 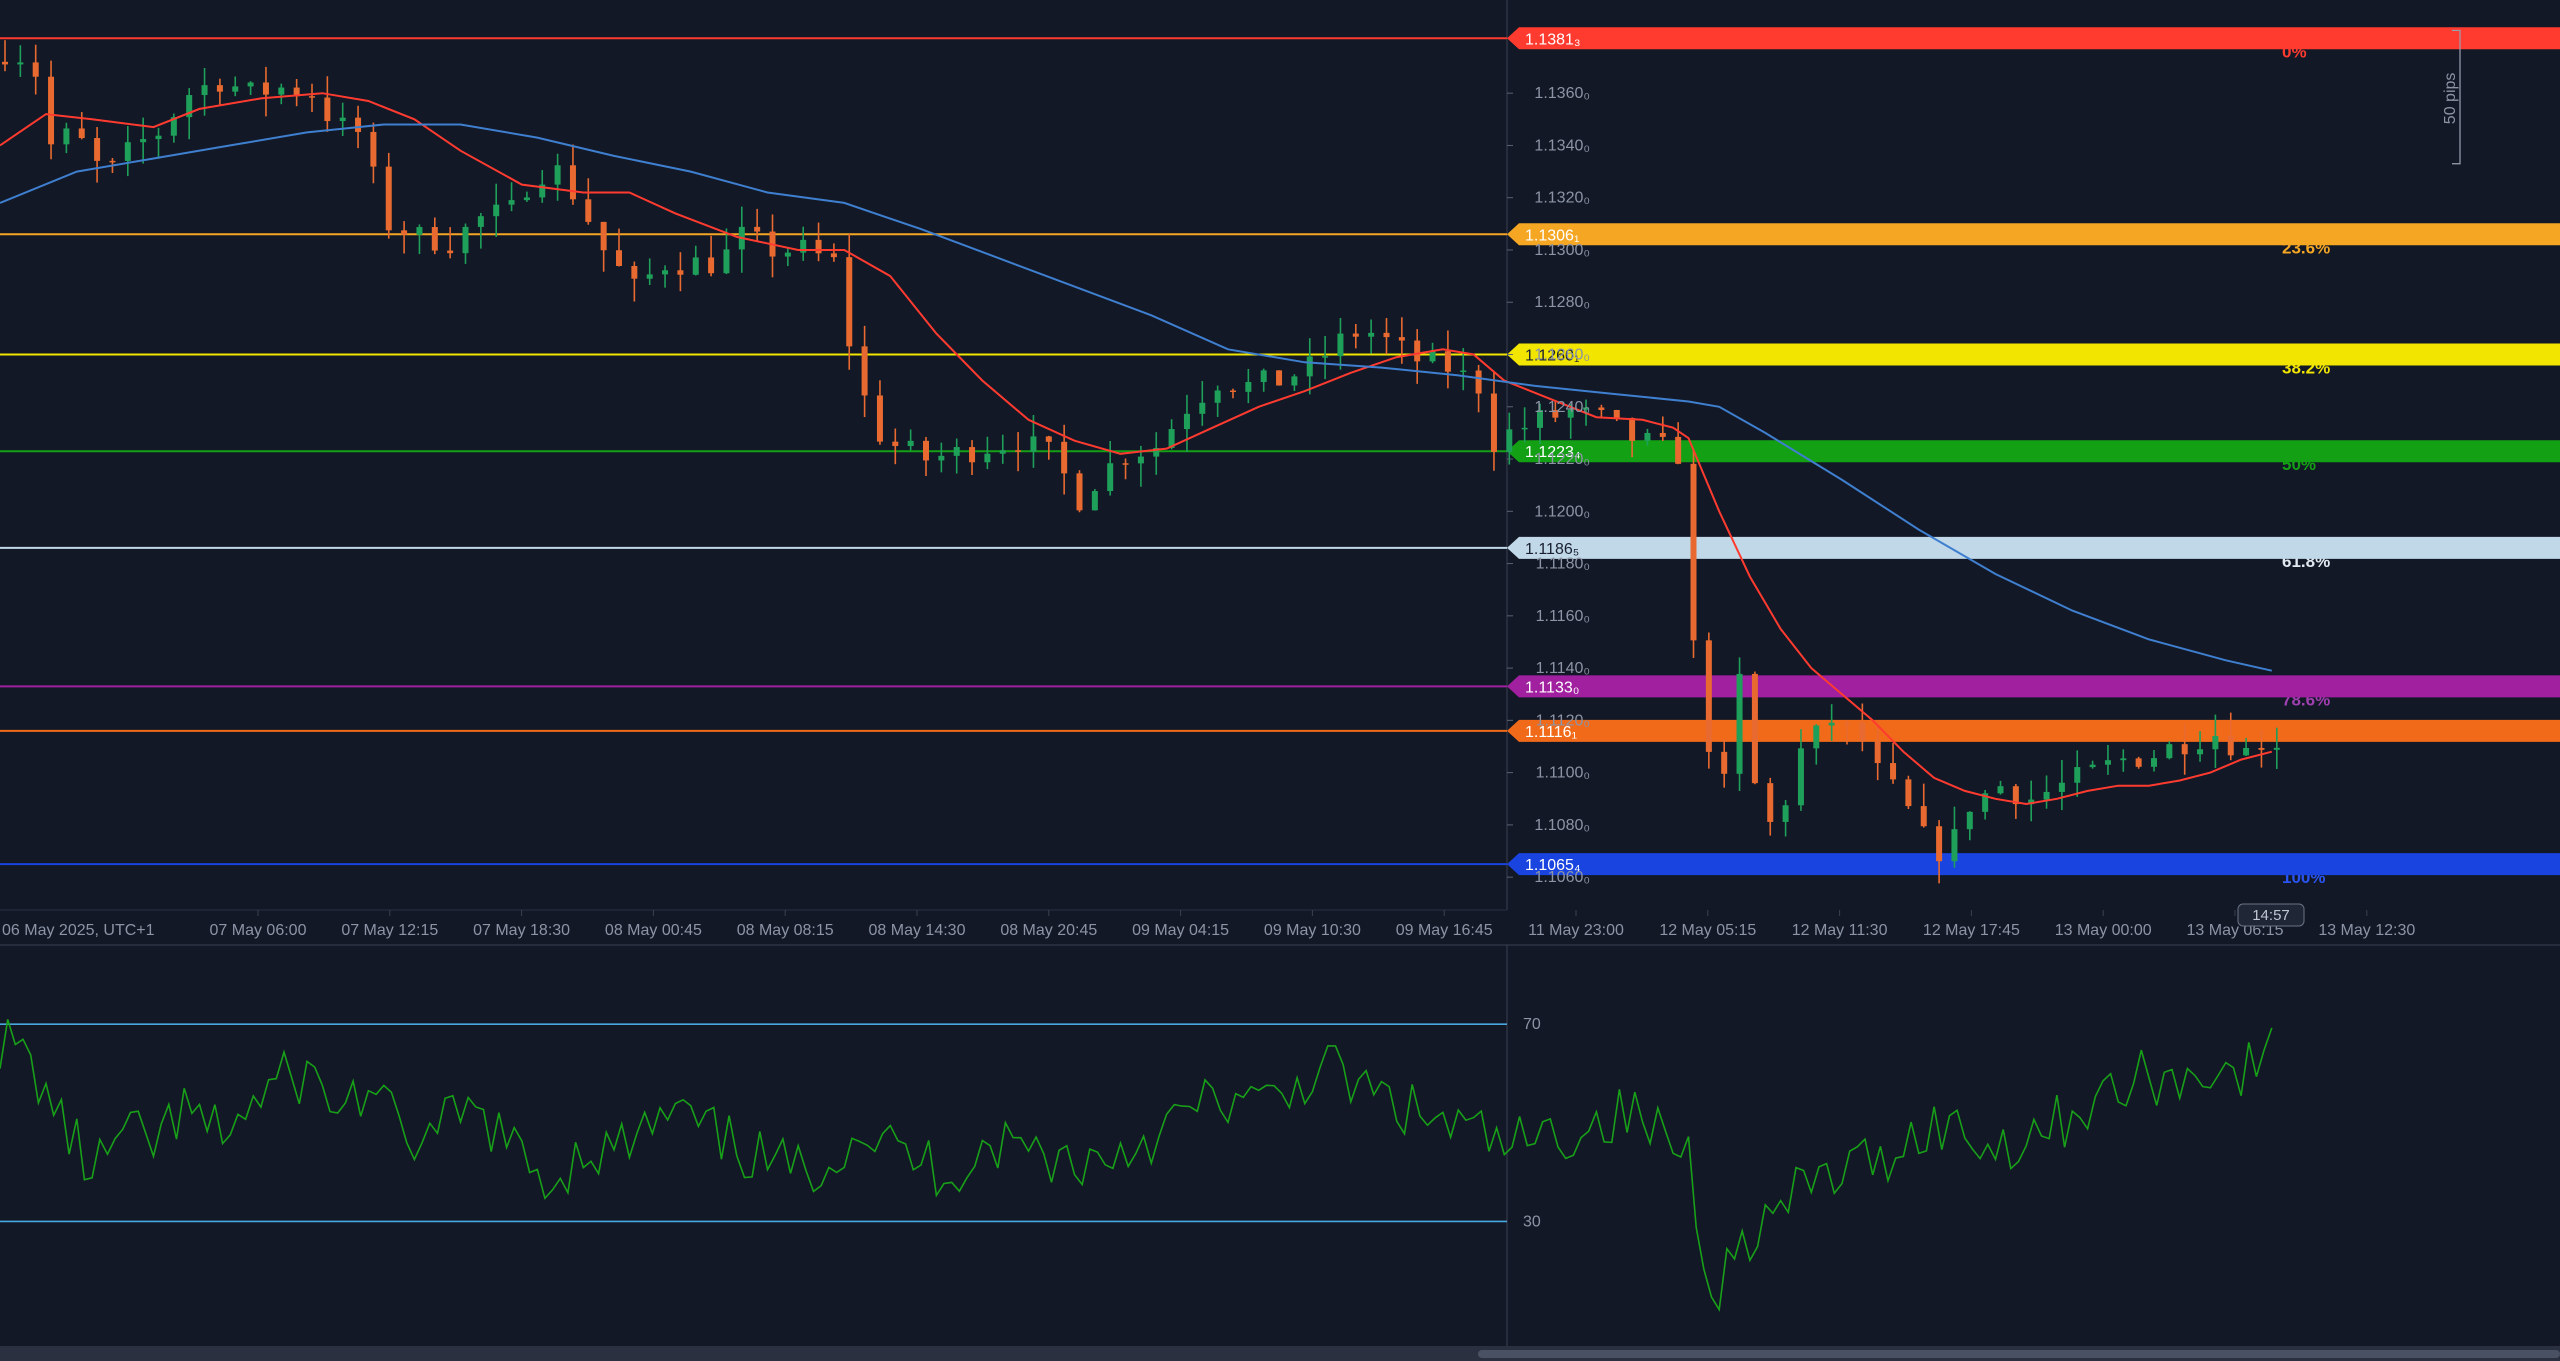 What do you see at coordinates (1552, 549) in the screenshot?
I see `level-price-label: 1.1186₅` at bounding box center [1552, 549].